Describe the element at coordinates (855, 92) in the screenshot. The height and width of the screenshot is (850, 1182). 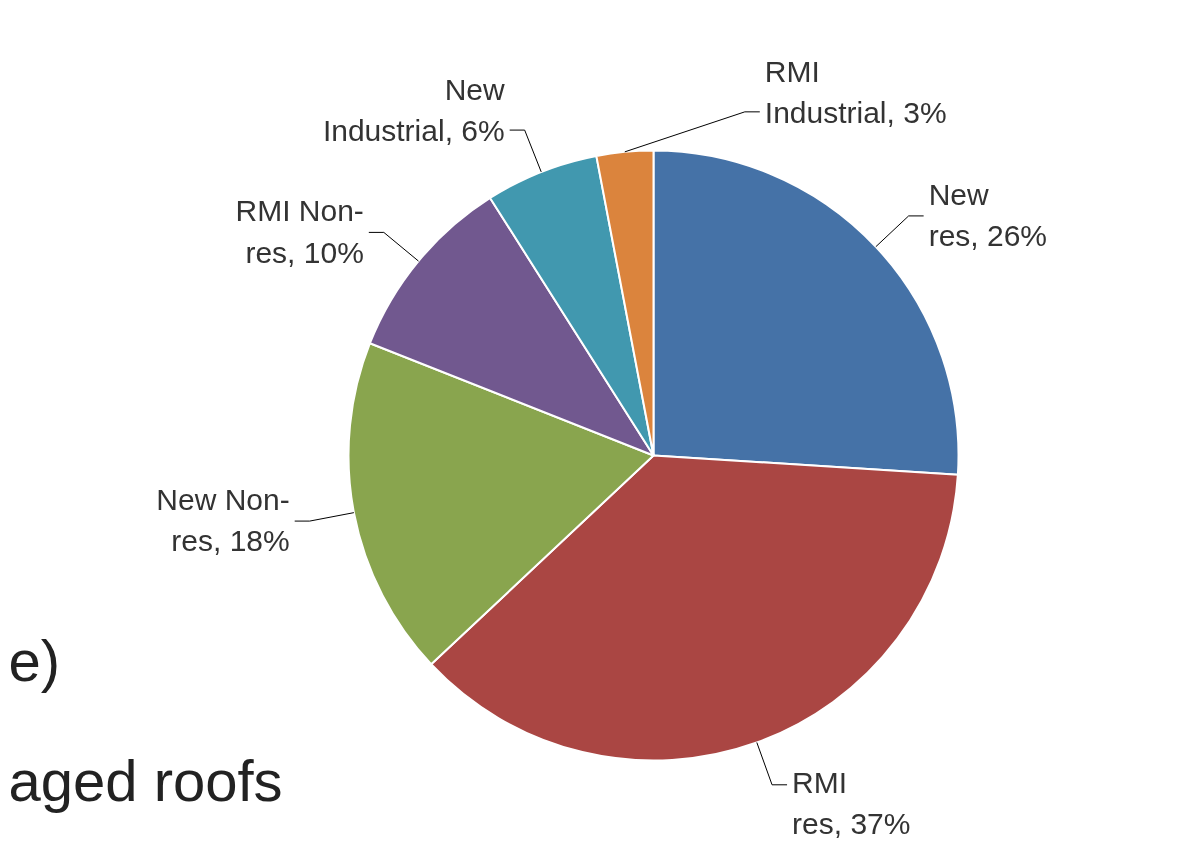
I see `slice-label: RMI Industrial, 3%` at that location.